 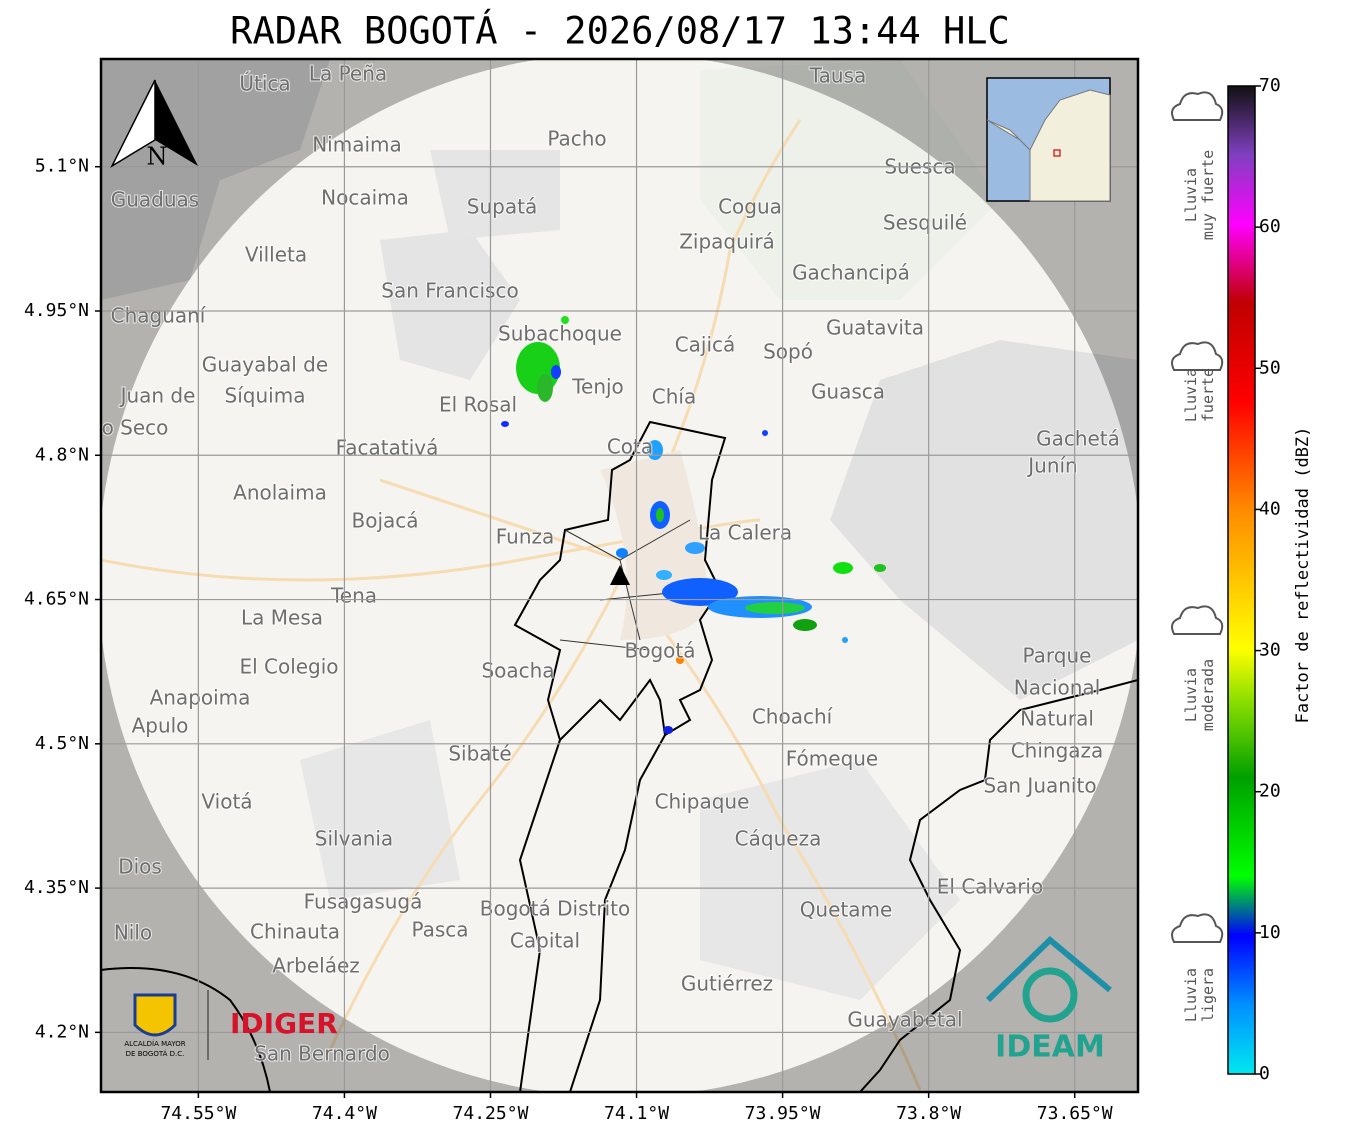 I want to click on inset-extent, so click(x=1057, y=153).